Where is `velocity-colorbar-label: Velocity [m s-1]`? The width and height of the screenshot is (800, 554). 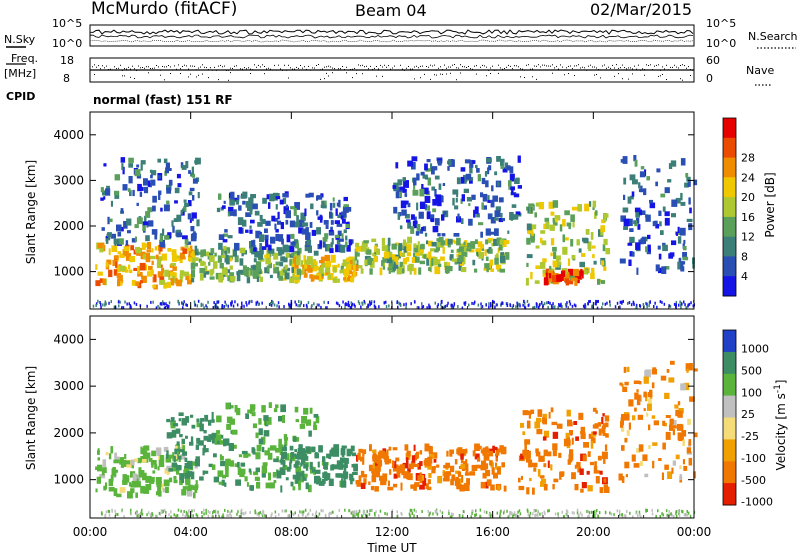 velocity-colorbar-label: Velocity [m s-1] is located at coordinates (780, 425).